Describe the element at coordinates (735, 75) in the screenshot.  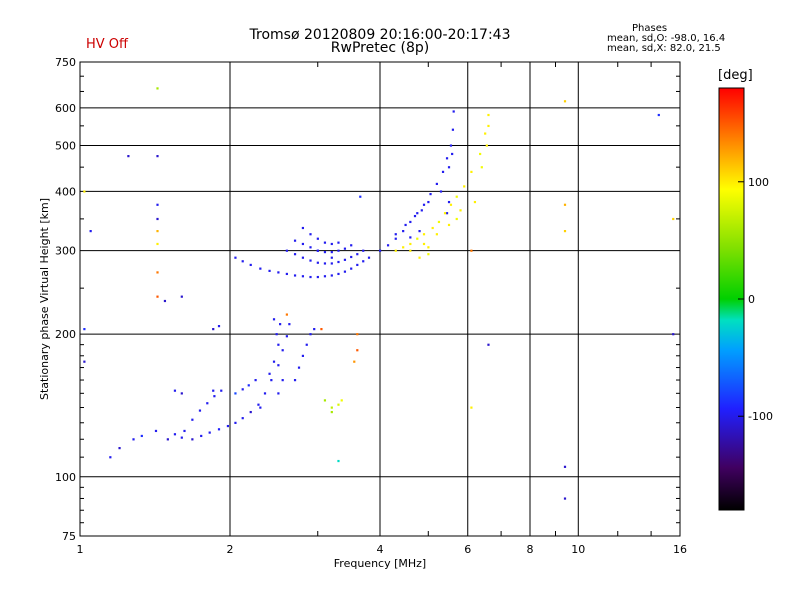
I see `colorbar-label: [deg]` at that location.